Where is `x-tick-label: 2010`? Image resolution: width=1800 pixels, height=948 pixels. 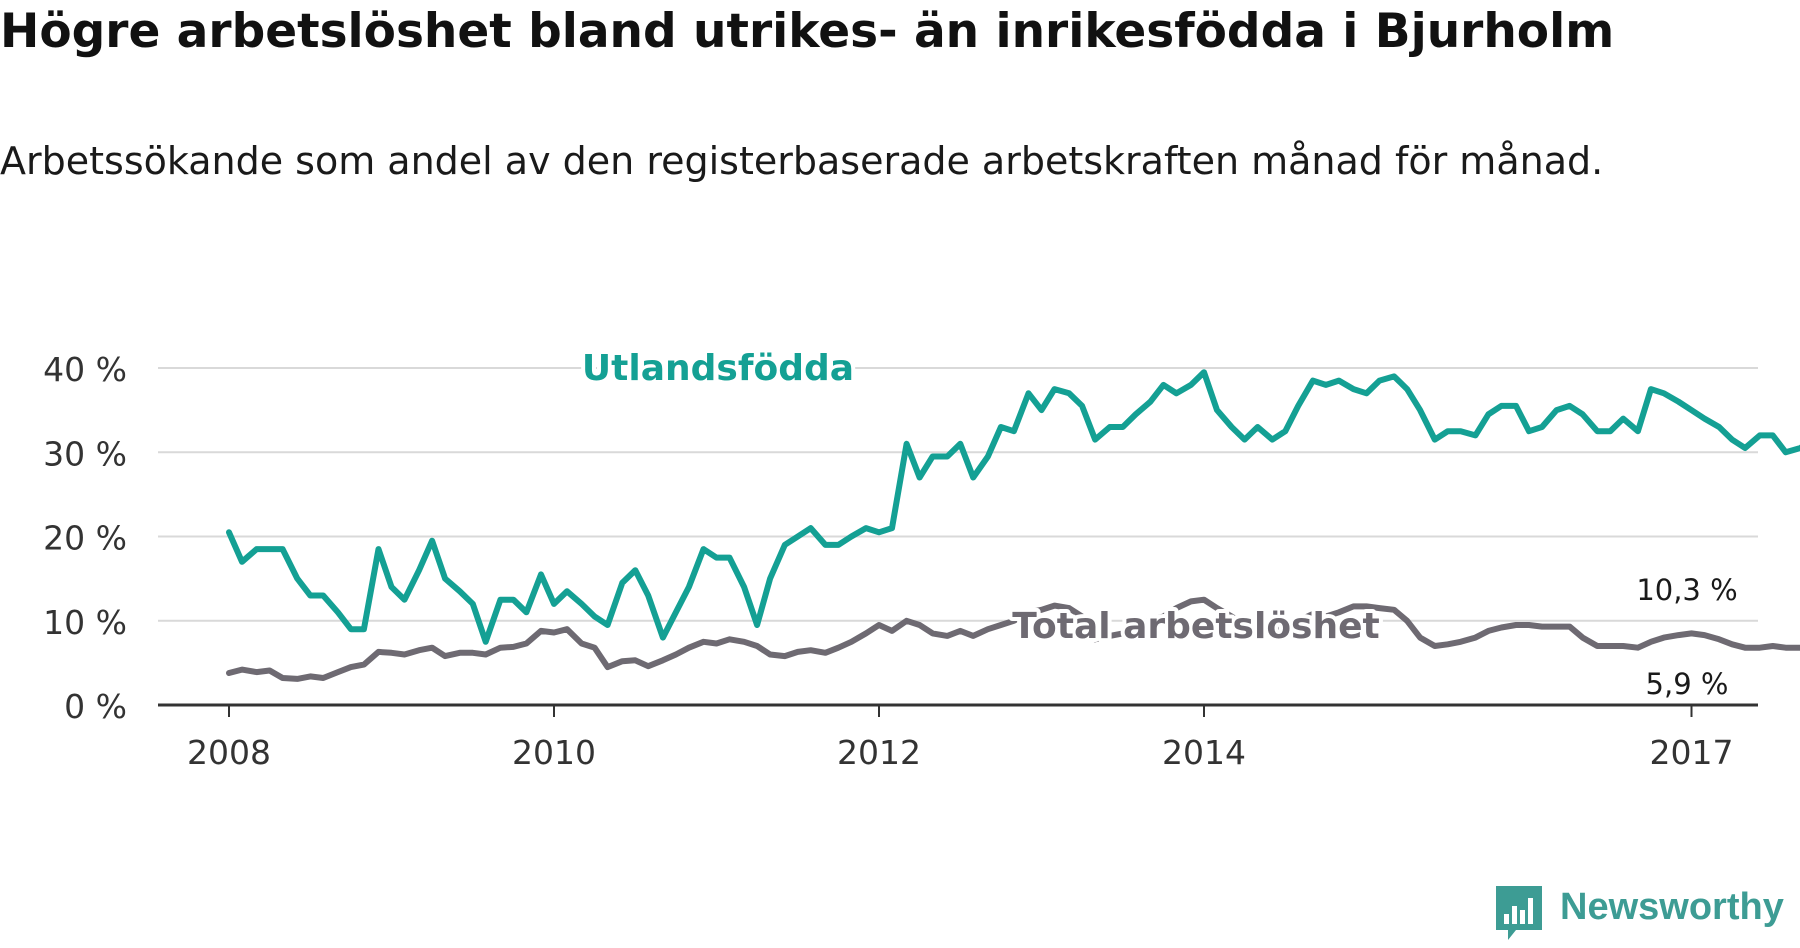 x-tick-label: 2010 is located at coordinates (554, 752).